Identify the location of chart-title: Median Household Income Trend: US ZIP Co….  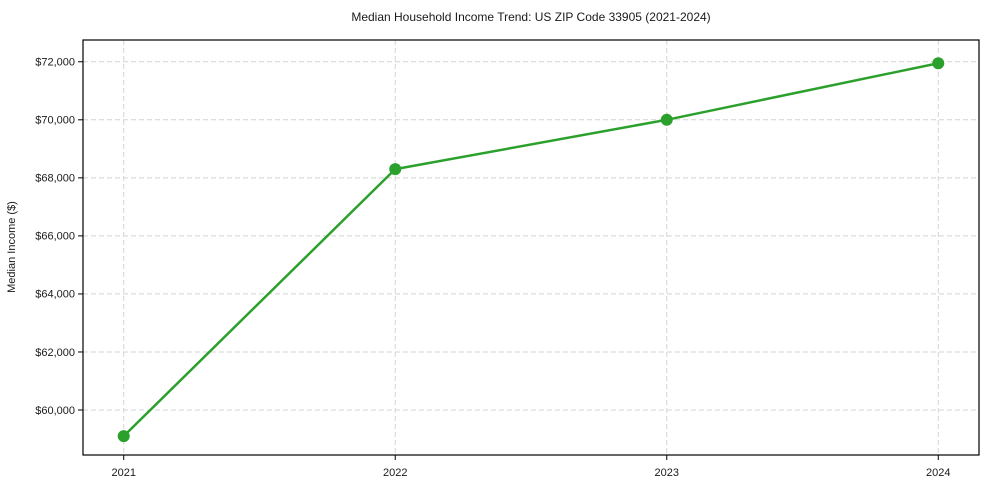
(530, 17).